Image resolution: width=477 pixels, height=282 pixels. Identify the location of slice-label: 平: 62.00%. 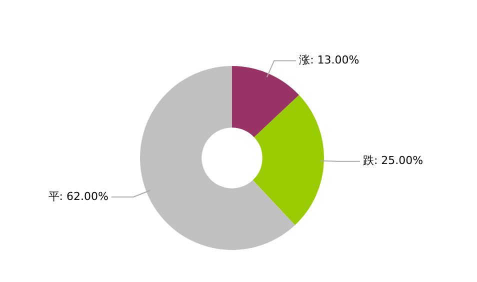
(78, 196).